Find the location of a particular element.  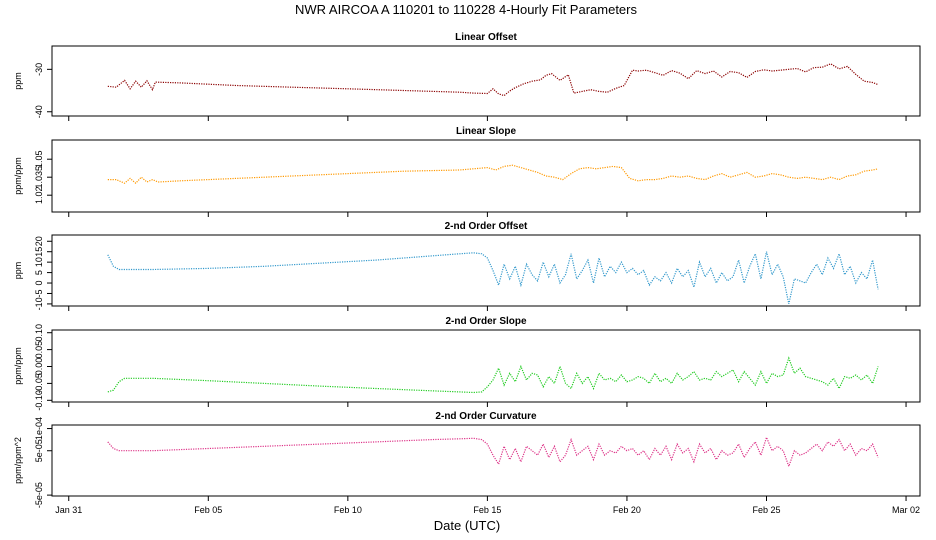

y-tick-label: 0.05 is located at coordinates (39, 350).